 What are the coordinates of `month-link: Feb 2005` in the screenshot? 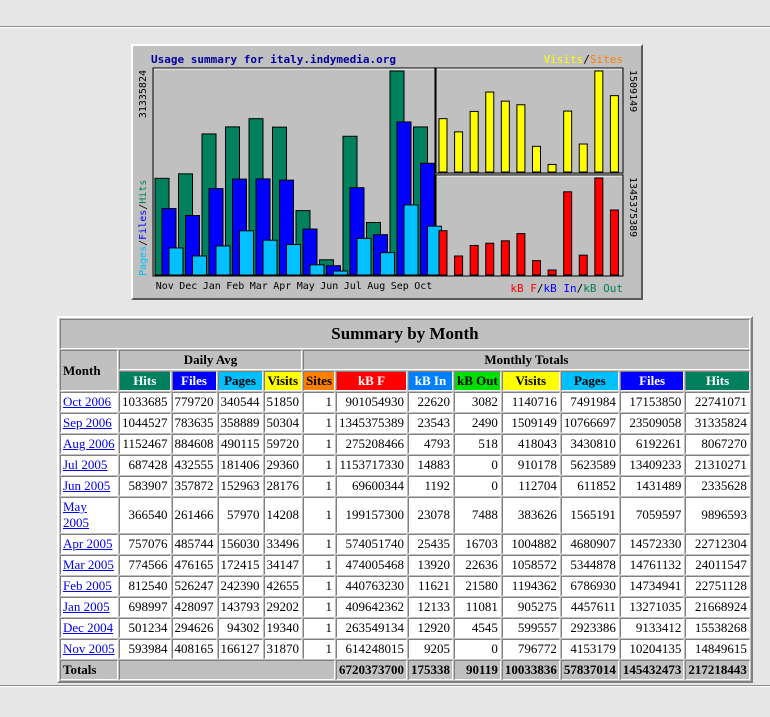 It's located at (87, 585).